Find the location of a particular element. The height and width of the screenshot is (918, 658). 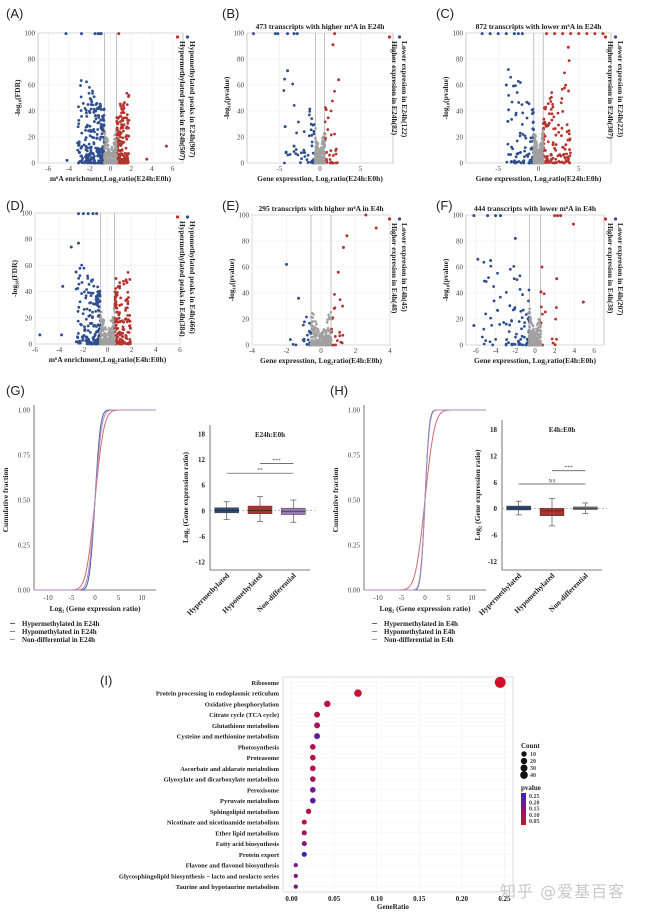

legend-marker is located at coordinates (399, 219).